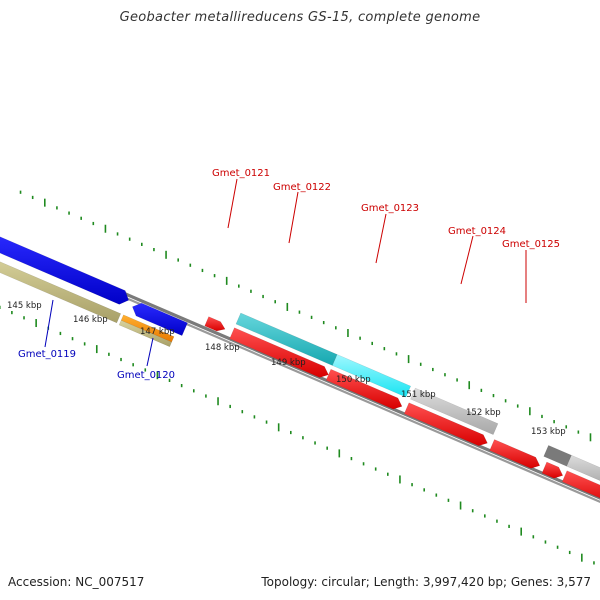 This screenshot has width=600, height=600. Describe the element at coordinates (390, 208) in the screenshot. I see `gene-label: Gmet_0123` at that location.